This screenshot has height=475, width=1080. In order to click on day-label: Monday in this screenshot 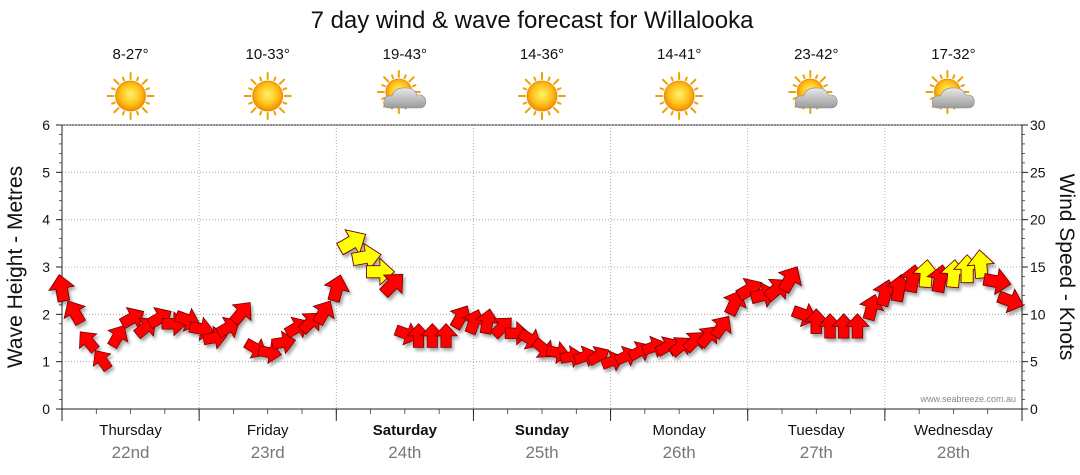, I will do `click(679, 430)`.